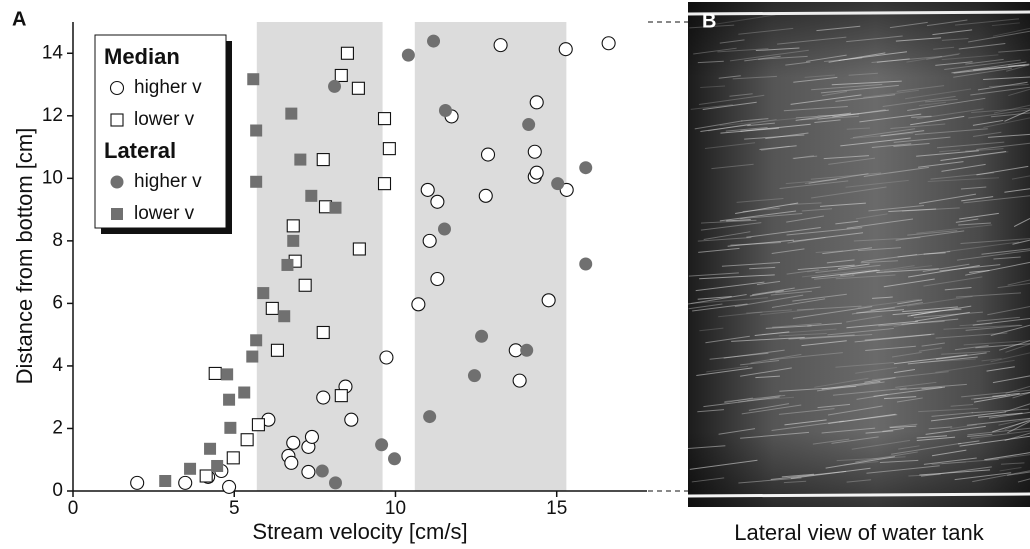  Describe the element at coordinates (57, 365) in the screenshot. I see `y-tick-label: 4` at that location.